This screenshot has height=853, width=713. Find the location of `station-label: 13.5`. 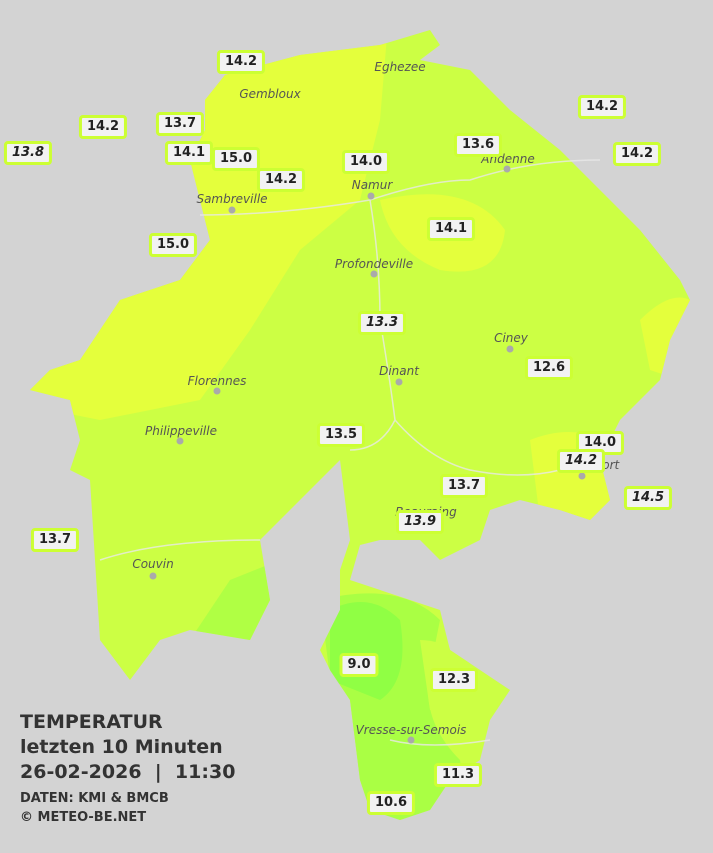

station-label: 13.5 is located at coordinates (341, 435).